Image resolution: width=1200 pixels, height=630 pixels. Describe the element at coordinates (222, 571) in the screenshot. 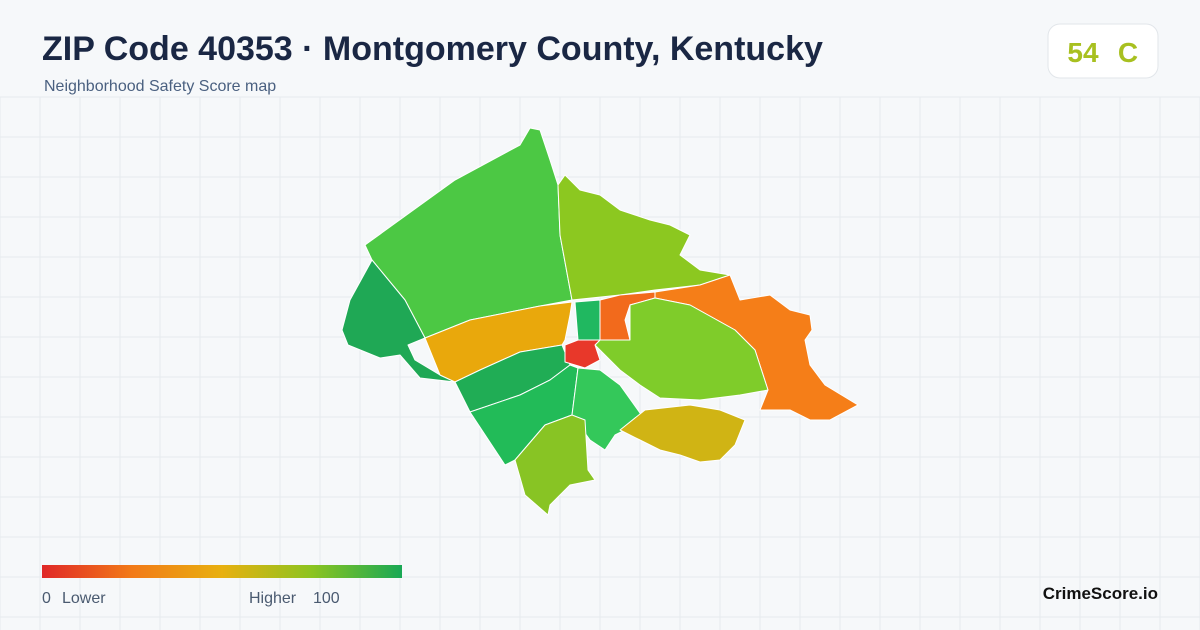

I see `legend-scale` at that location.